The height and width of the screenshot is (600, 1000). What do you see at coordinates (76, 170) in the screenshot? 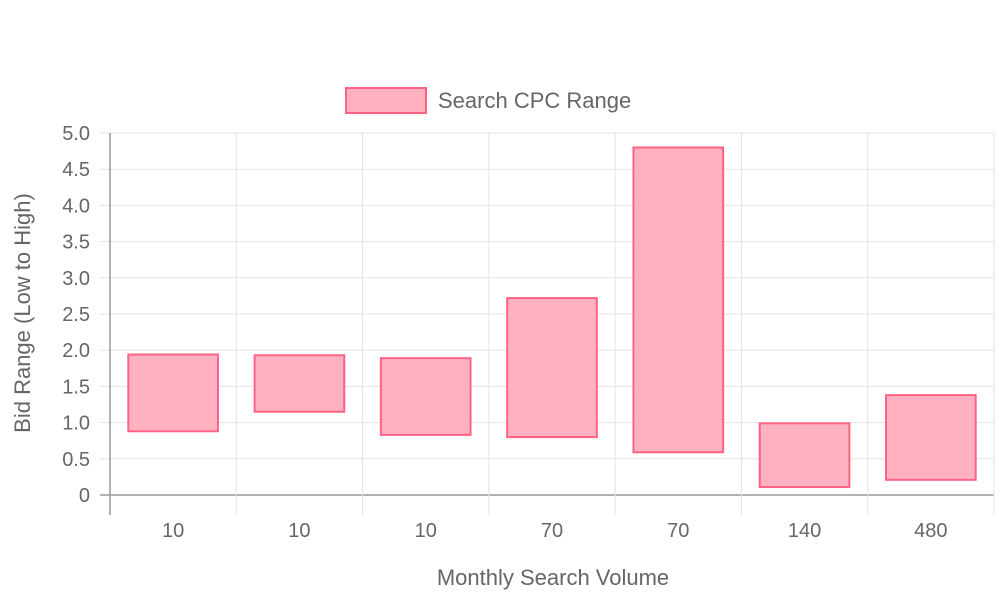
I see `y-tick-label: 4.5` at bounding box center [76, 170].